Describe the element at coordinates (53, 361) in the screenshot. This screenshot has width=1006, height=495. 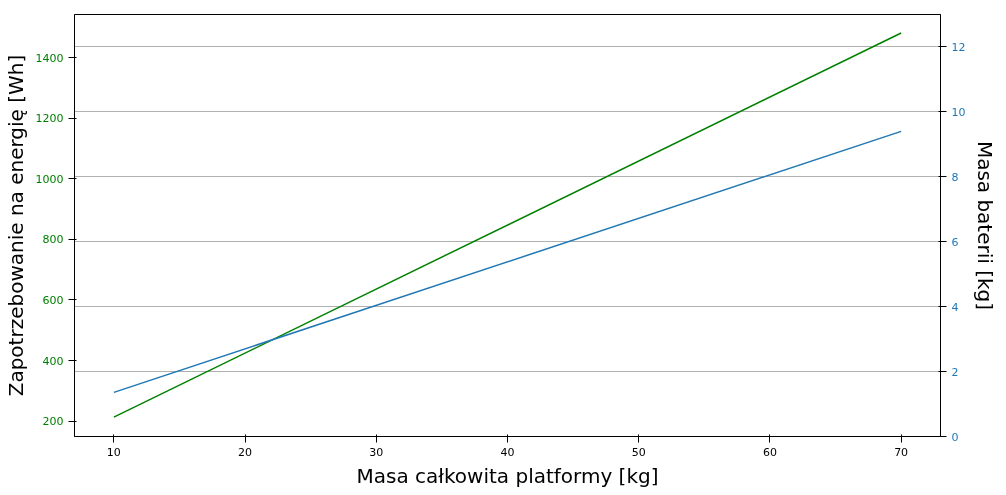
I see `y-tick-label: 400` at that location.